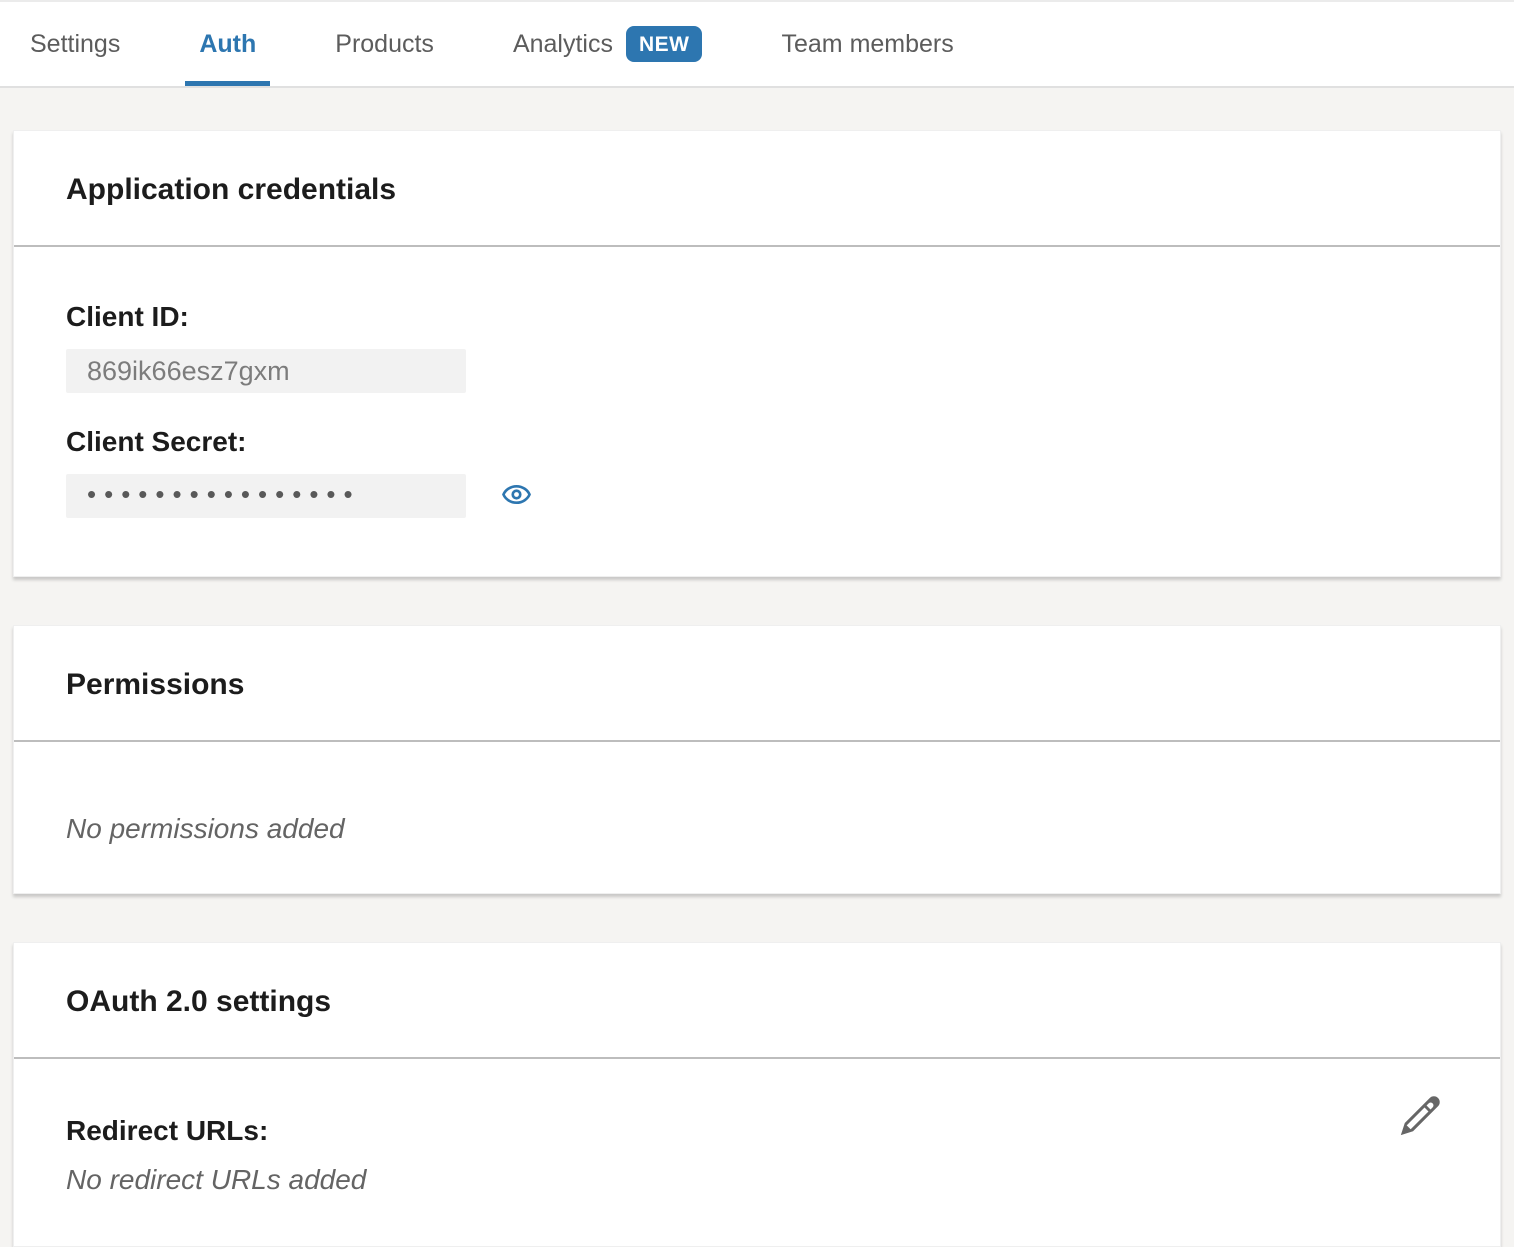 The width and height of the screenshot is (1514, 1247). I want to click on new-badge: NEW, so click(664, 44).